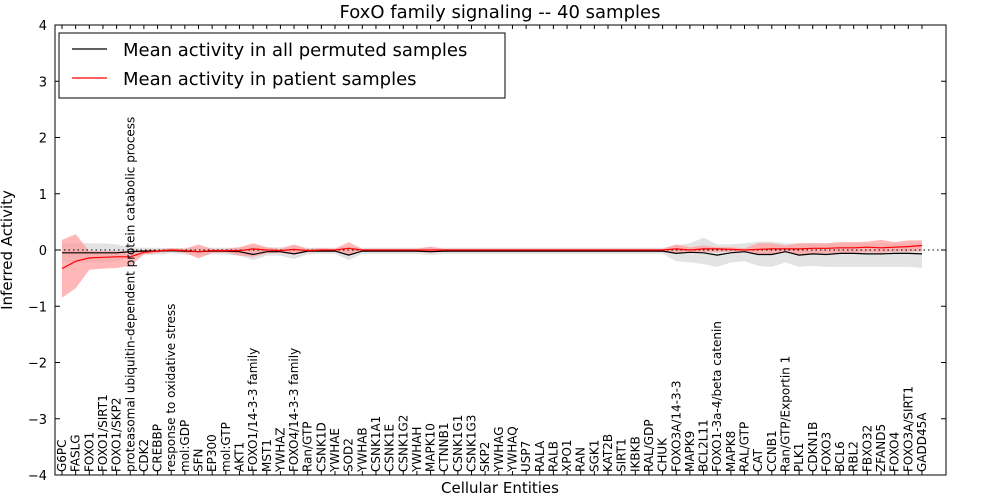  Describe the element at coordinates (458, 443) in the screenshot. I see `x-tick-label: CSNK1G1` at that location.